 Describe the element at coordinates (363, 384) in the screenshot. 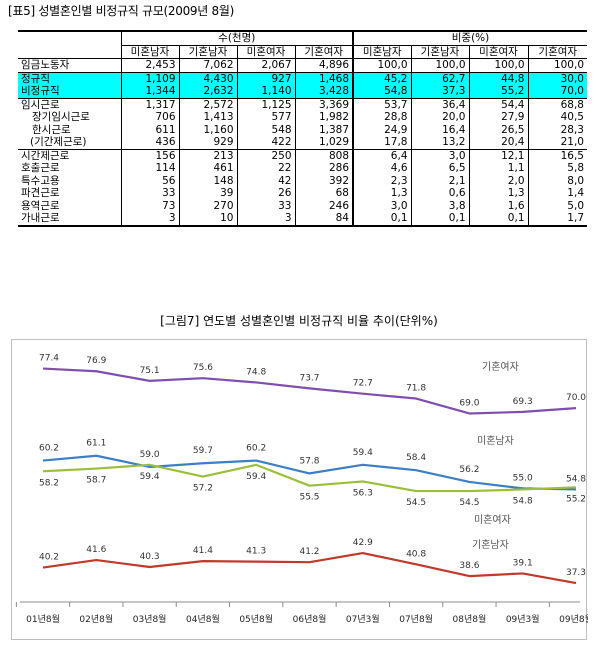

I see `data-label: 72.7` at that location.